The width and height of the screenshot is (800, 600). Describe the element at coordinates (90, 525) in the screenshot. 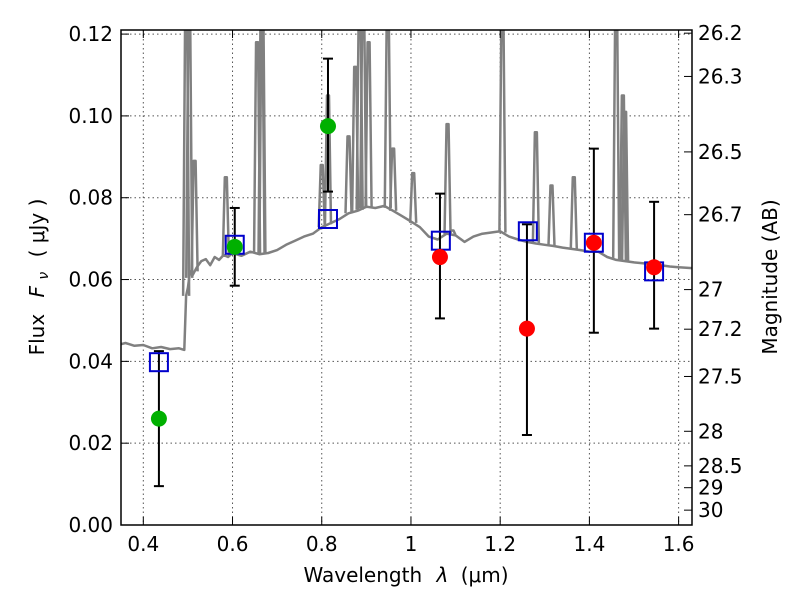

I see `y-tick-label: 0.00` at that location.